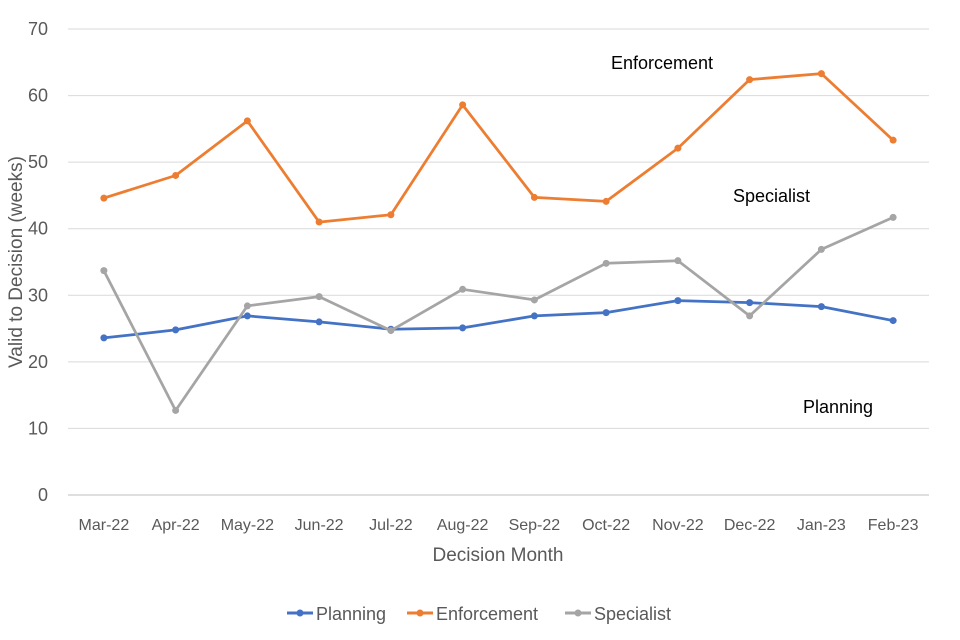 The width and height of the screenshot is (960, 640). What do you see at coordinates (300, 613) in the screenshot?
I see `legend-marker-planning` at bounding box center [300, 613].